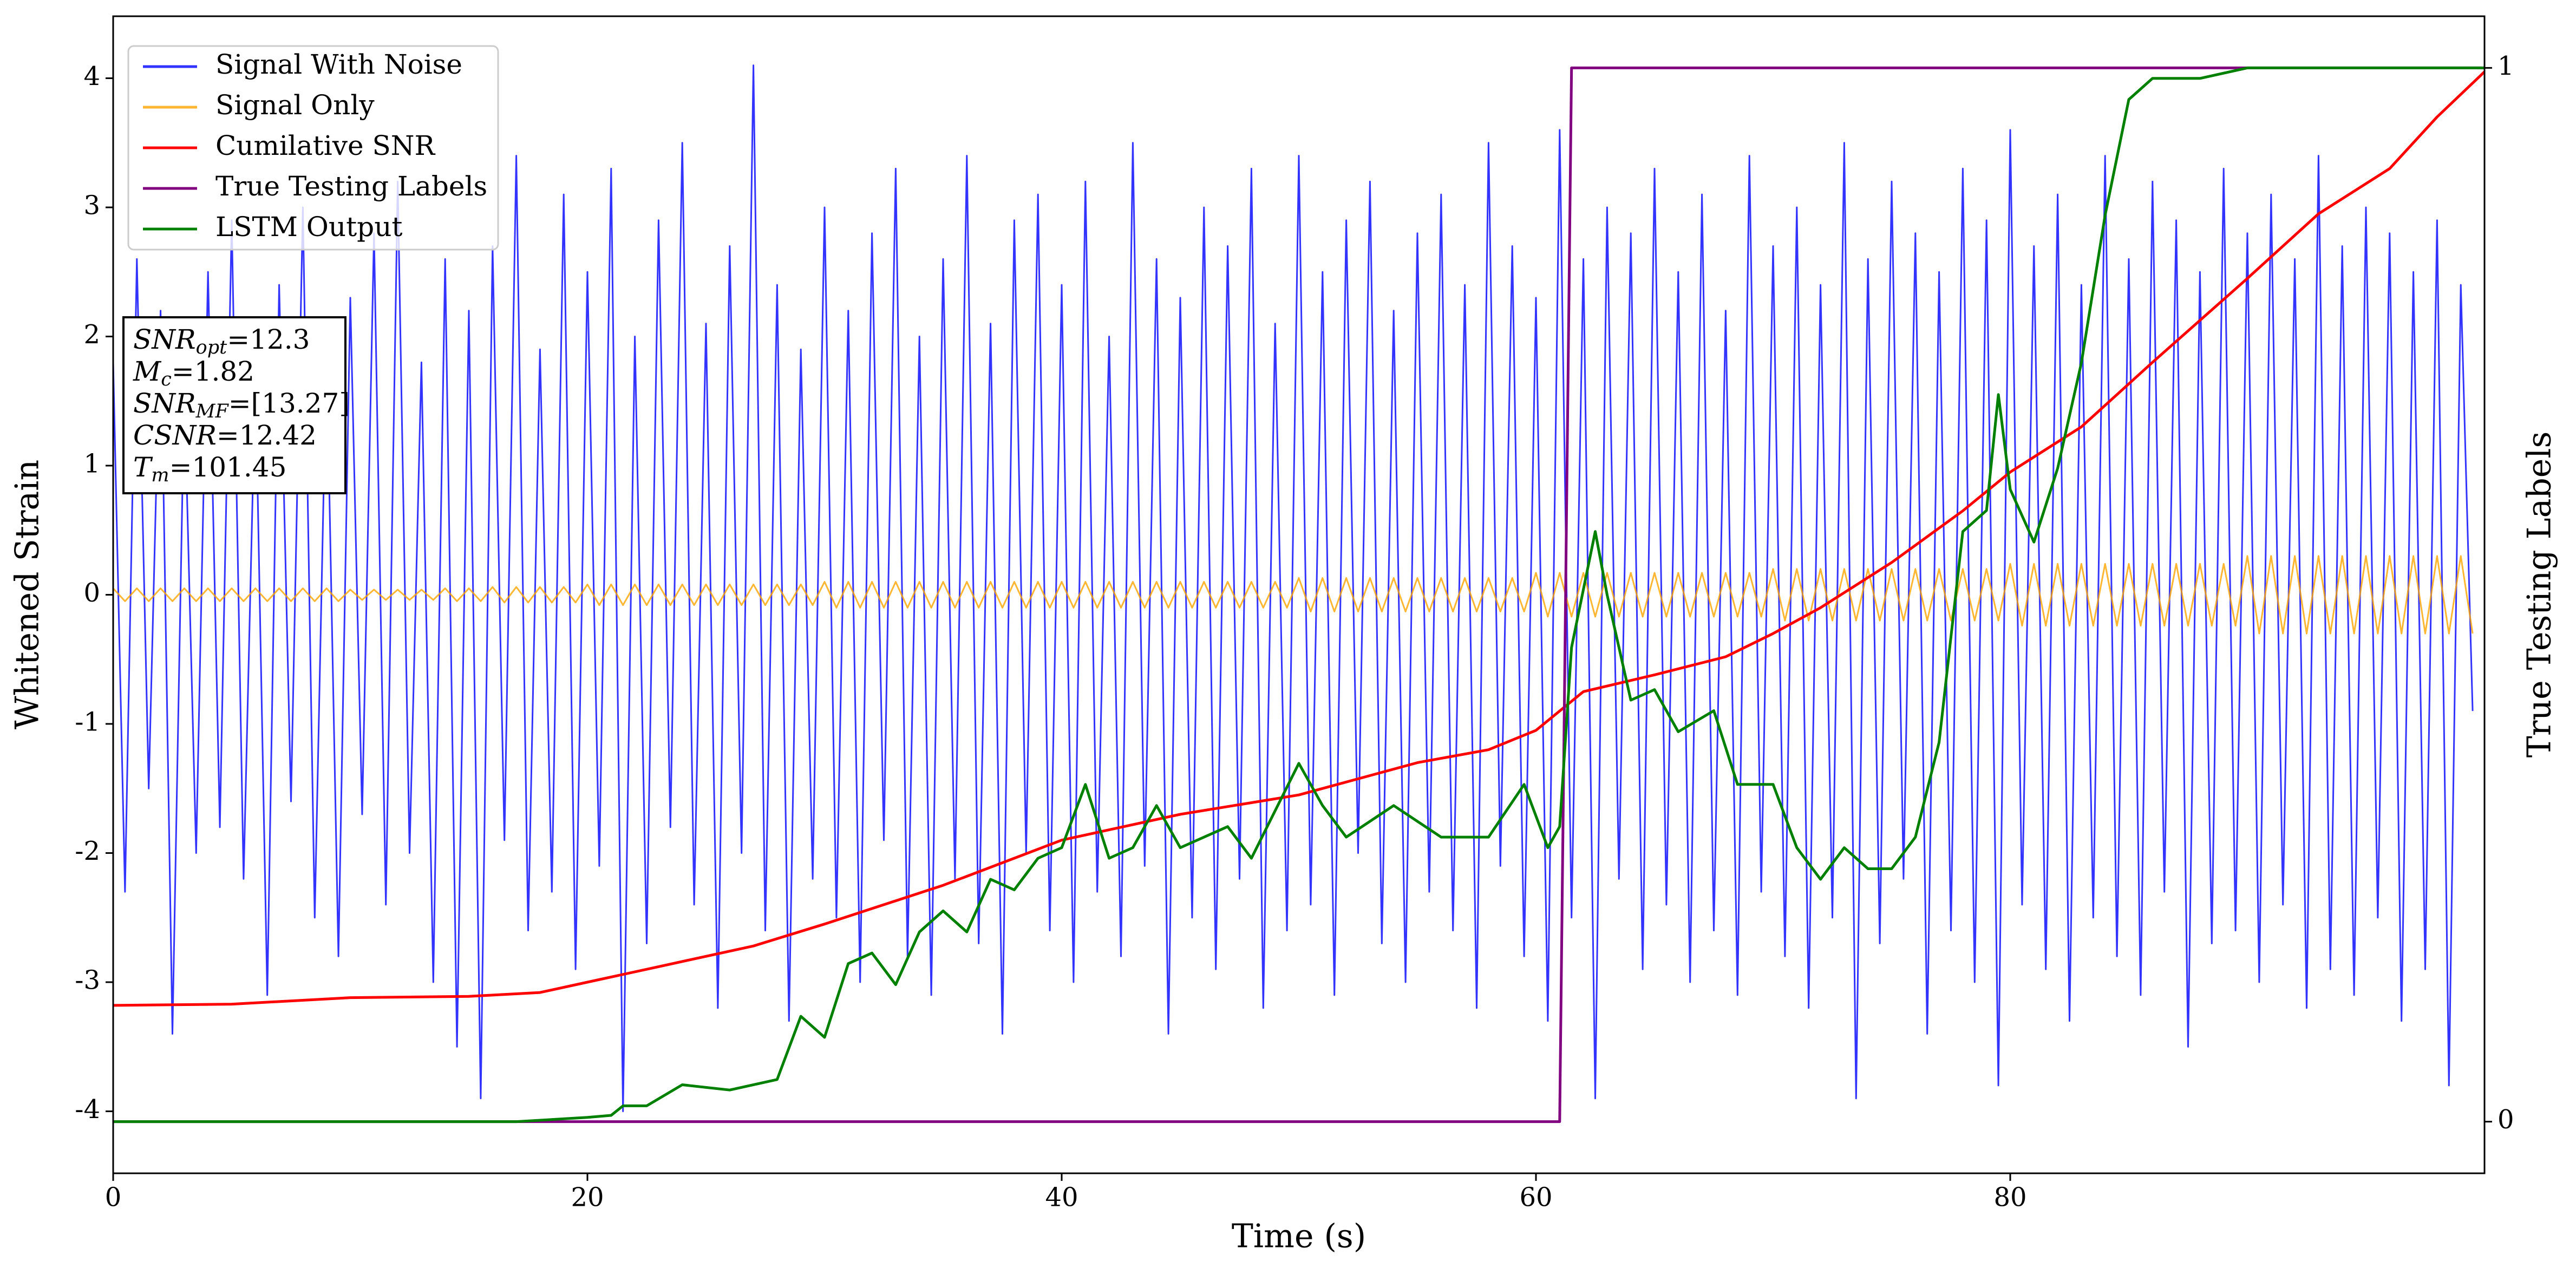 The width and height of the screenshot is (2576, 1274). I want to click on y-tick-label: -2, so click(88, 851).